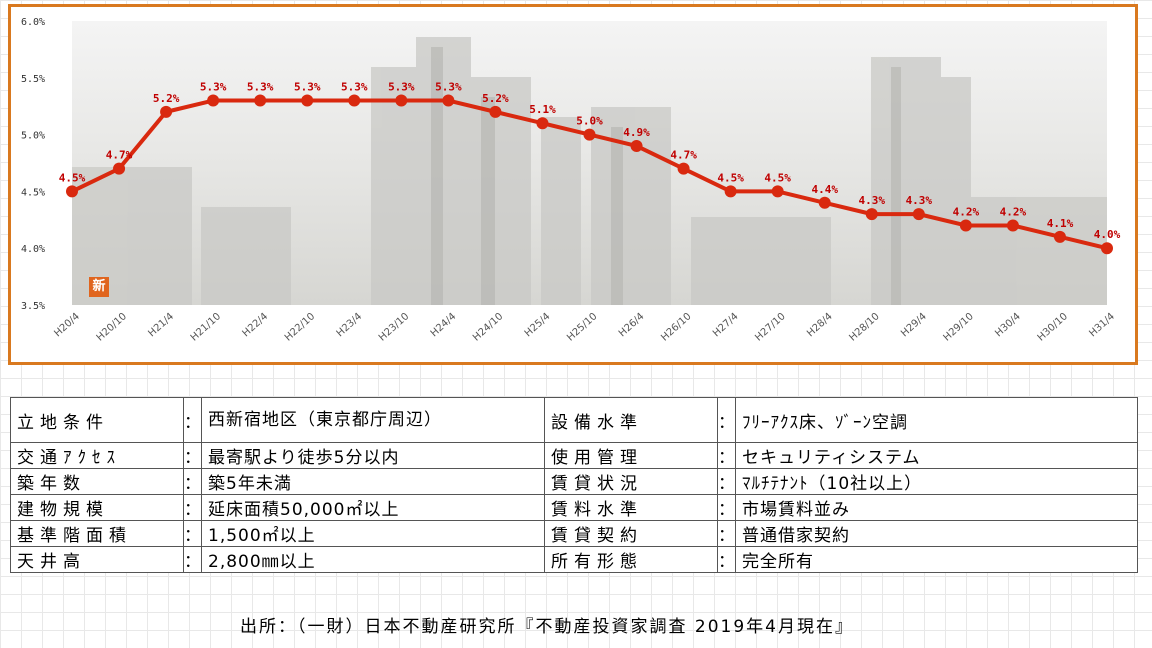 Image resolution: width=1152 pixels, height=648 pixels. I want to click on x-tick-label: H29/10, so click(959, 327).